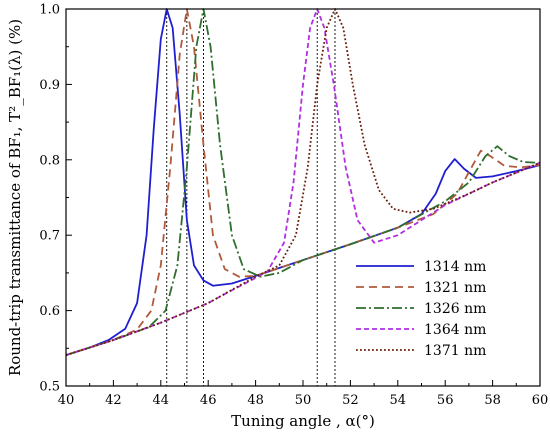 This screenshot has height=443, width=550. What do you see at coordinates (455, 351) in the screenshot?
I see `legend-label: 1371 nm` at bounding box center [455, 351].